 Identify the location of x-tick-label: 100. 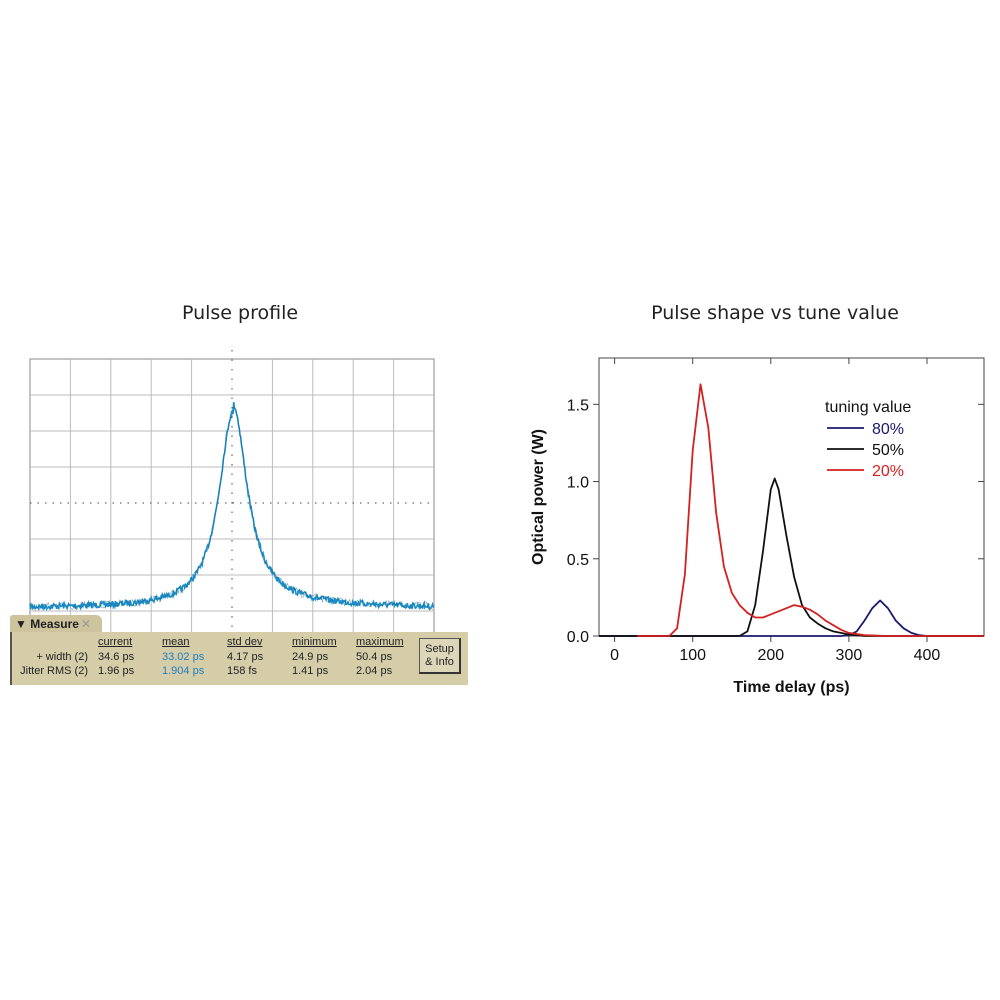
(692, 655).